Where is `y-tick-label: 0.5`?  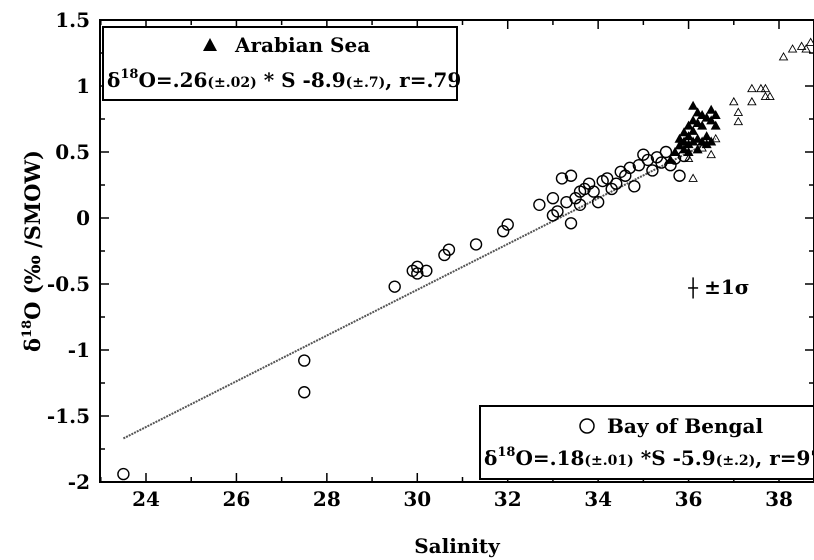 y-tick-label: 0.5 is located at coordinates (72, 152).